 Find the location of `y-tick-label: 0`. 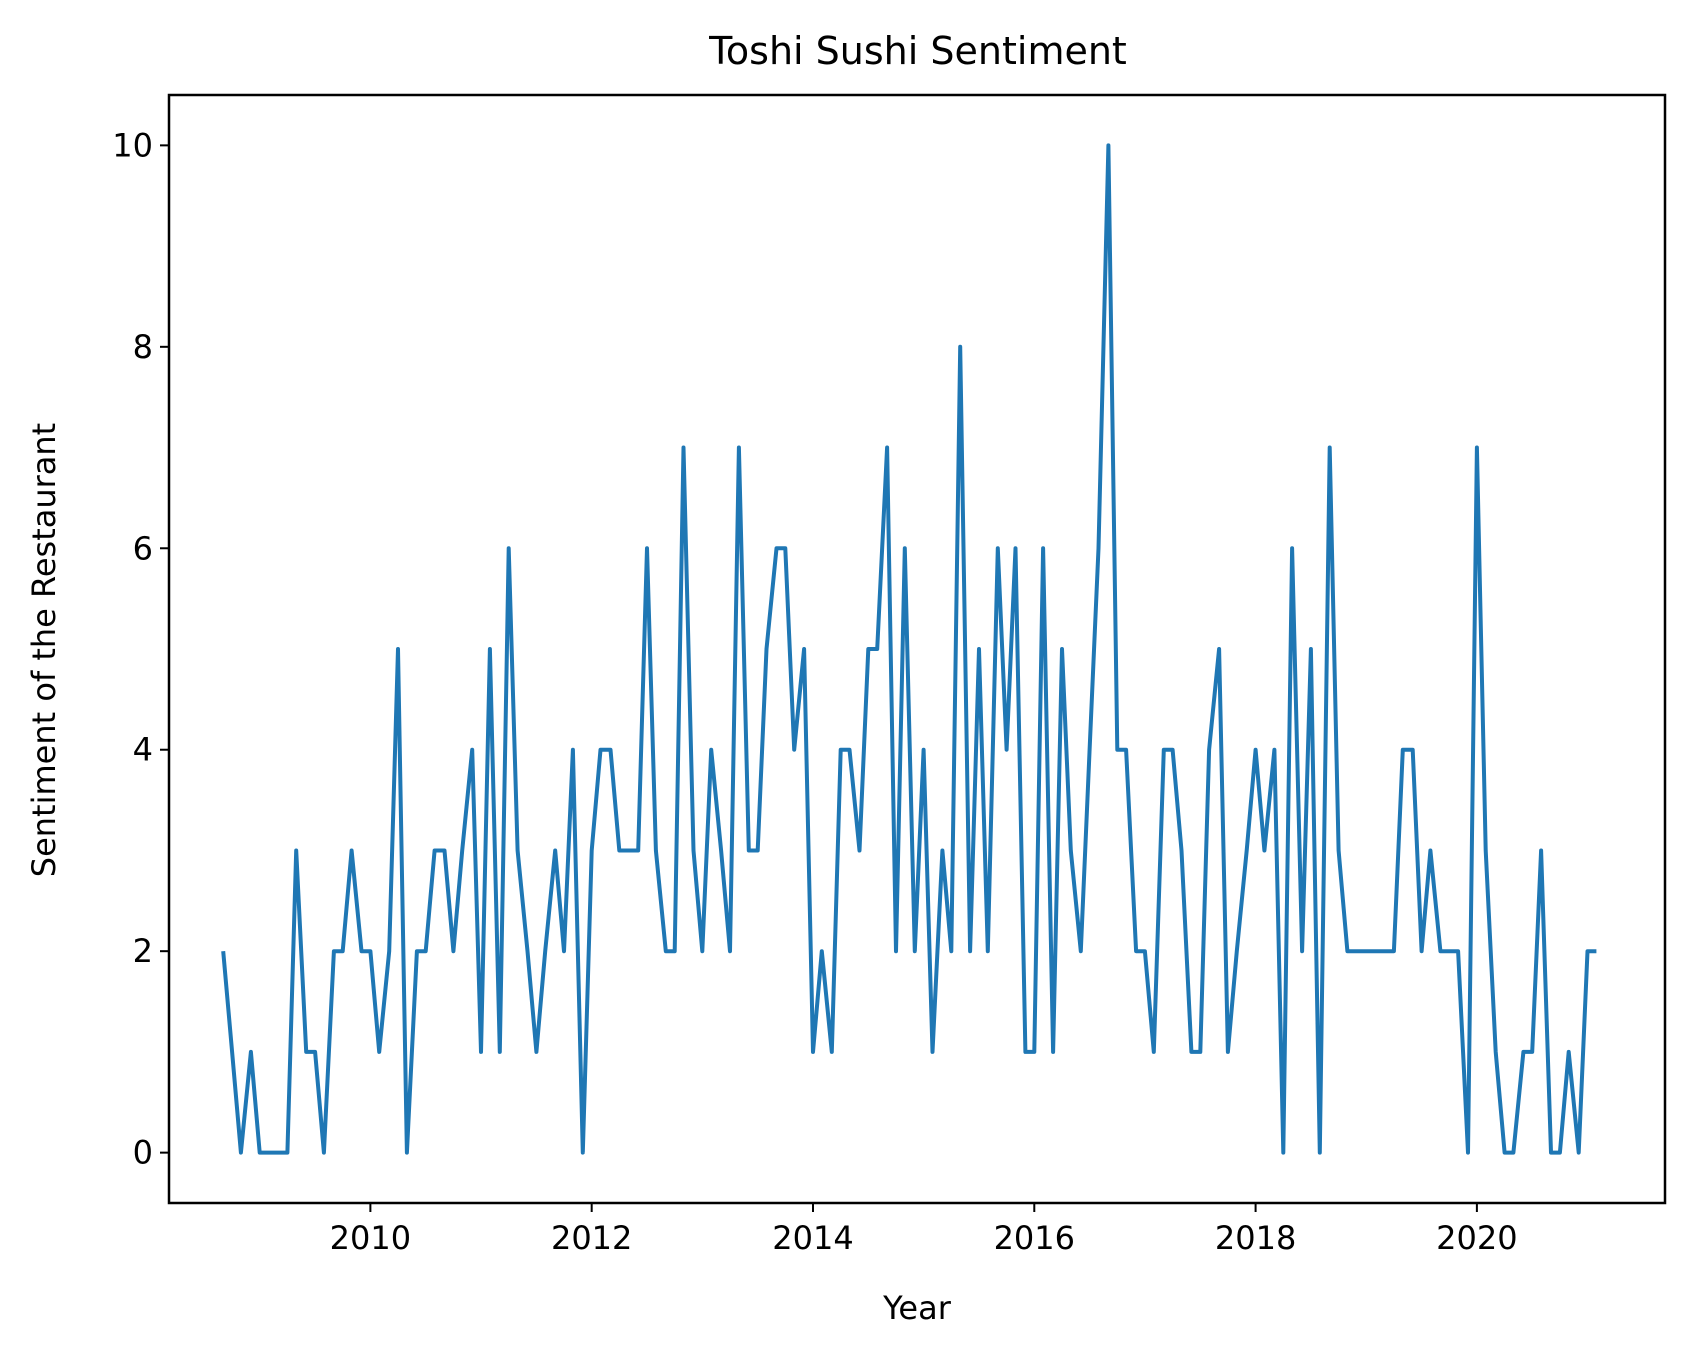

y-tick-label: 0 is located at coordinates (143, 1153).